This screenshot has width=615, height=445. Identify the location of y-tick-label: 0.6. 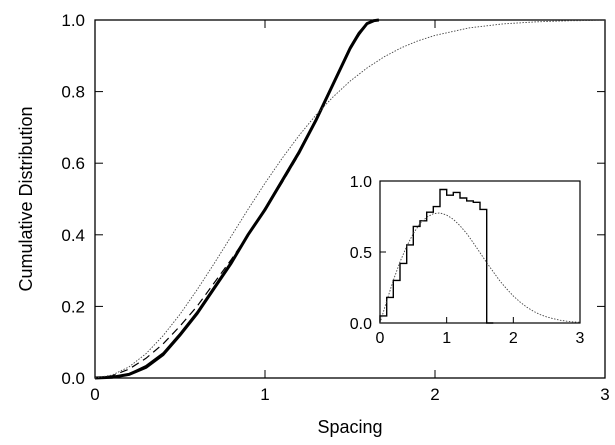
(73, 163).